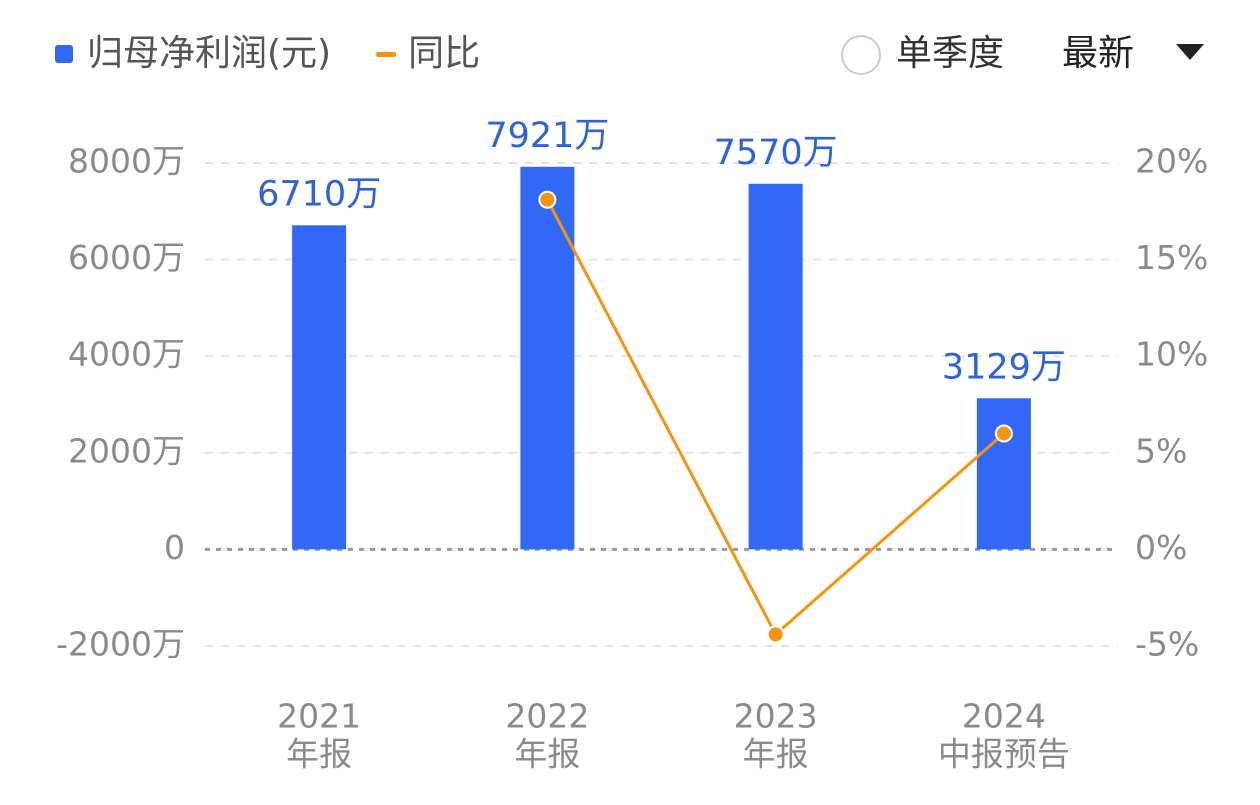 The width and height of the screenshot is (1260, 805). I want to click on y2-tick-label: 20%, so click(1171, 161).